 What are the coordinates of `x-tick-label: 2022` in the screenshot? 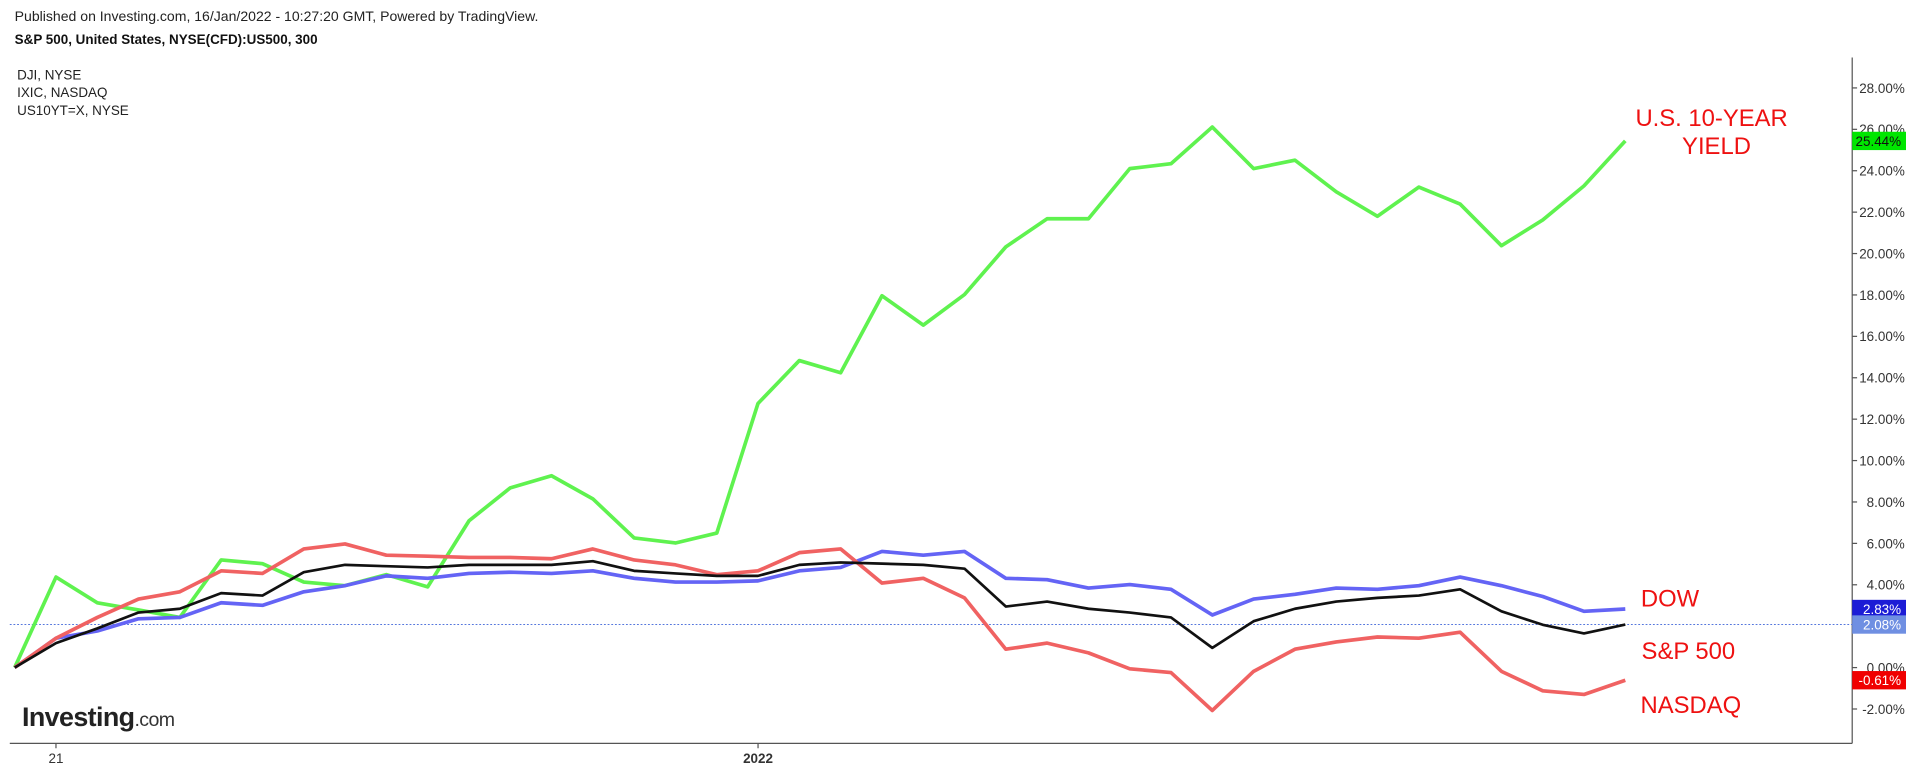 It's located at (758, 758).